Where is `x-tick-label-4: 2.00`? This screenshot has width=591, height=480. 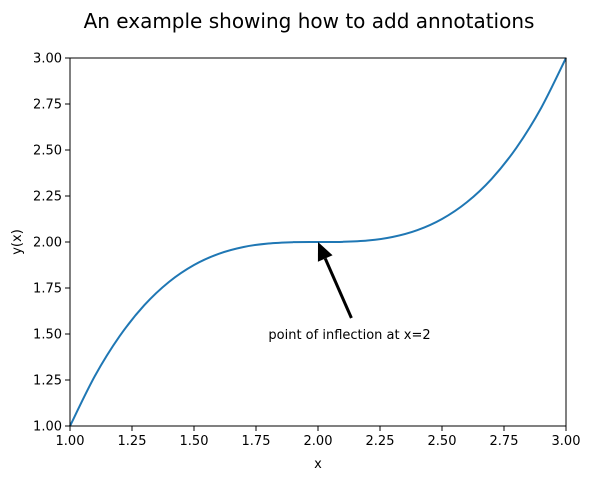 x-tick-label-4: 2.00 is located at coordinates (318, 441).